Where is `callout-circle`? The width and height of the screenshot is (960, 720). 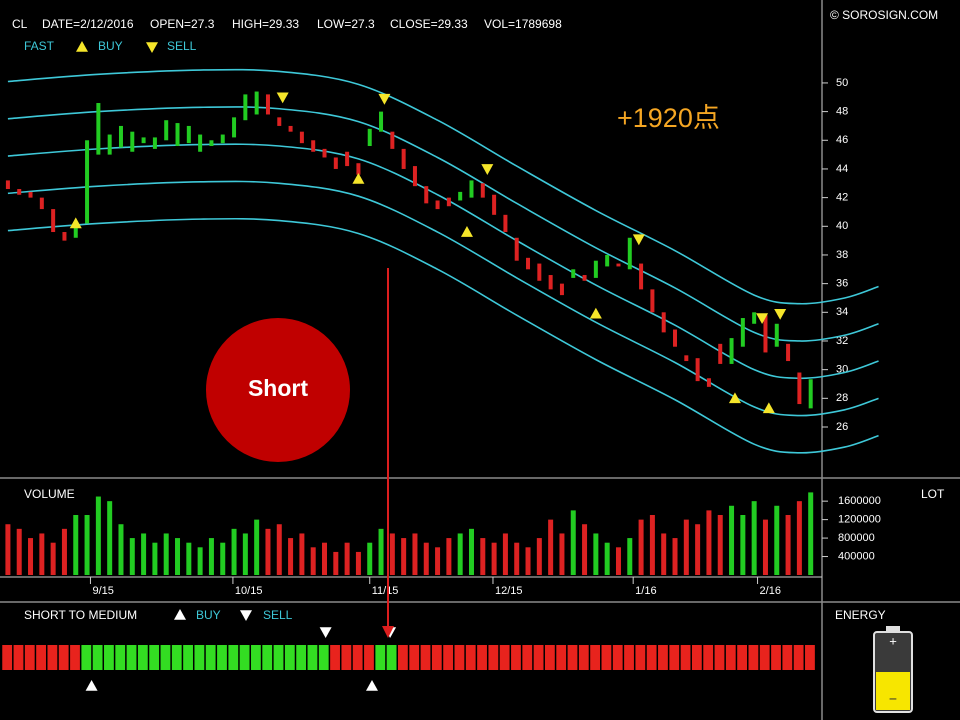
callout-circle is located at coordinates (278, 390).